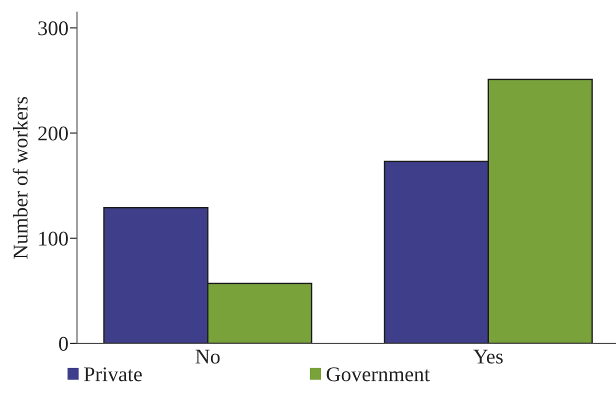 Image resolution: width=616 pixels, height=404 pixels. I want to click on x-tick-label: No, so click(208, 357).